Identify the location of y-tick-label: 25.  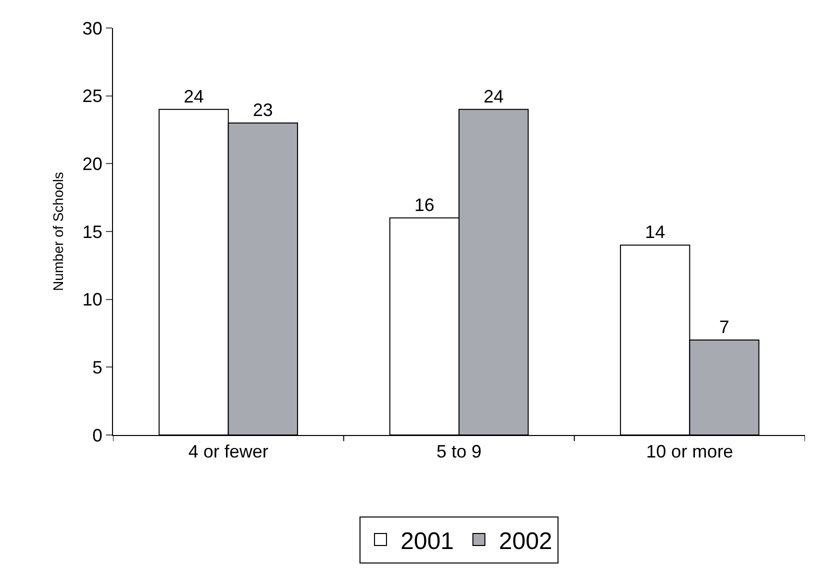
(92, 96).